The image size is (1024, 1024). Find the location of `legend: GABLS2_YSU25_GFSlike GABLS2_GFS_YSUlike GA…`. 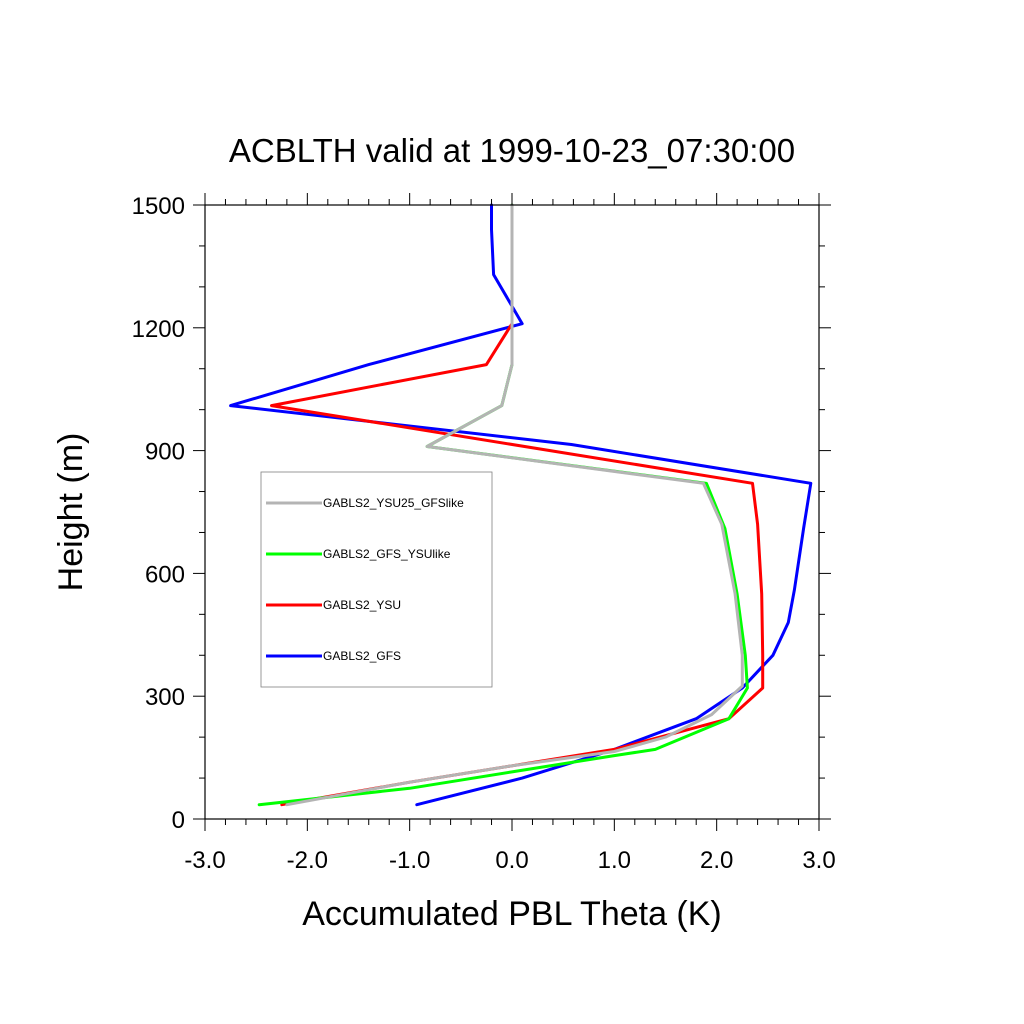

legend: GABLS2_YSU25_GFSlike GABLS2_GFS_YSUlike GA… is located at coordinates (376, 579).